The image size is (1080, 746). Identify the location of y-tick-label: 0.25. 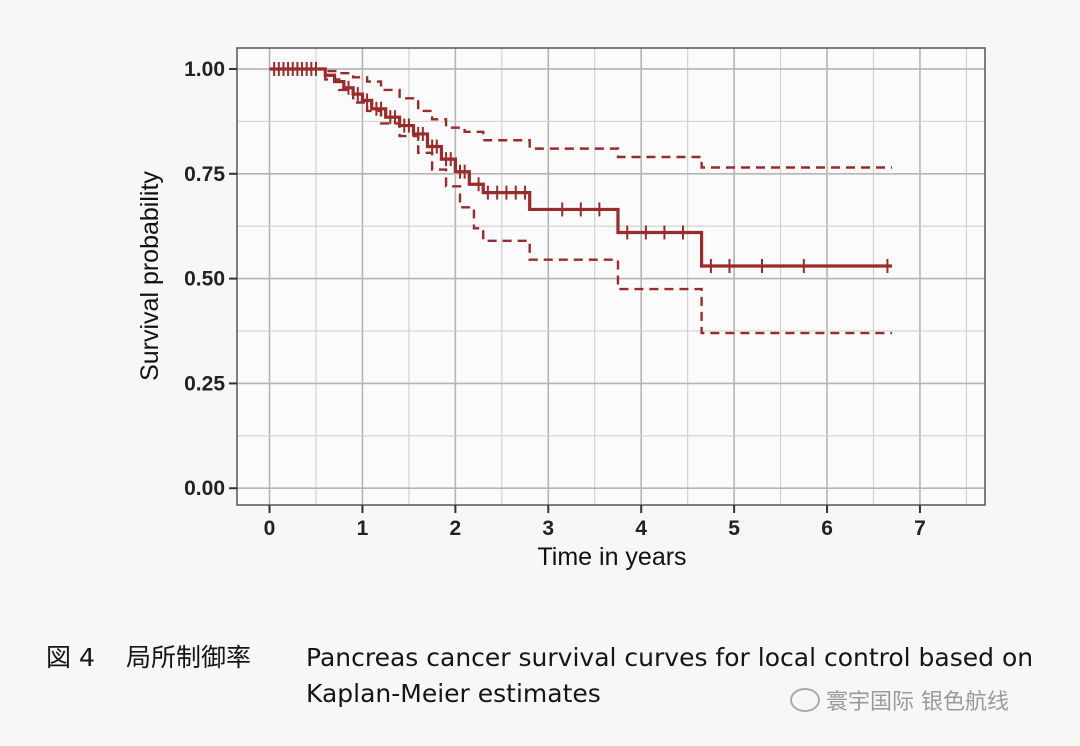
(204, 383).